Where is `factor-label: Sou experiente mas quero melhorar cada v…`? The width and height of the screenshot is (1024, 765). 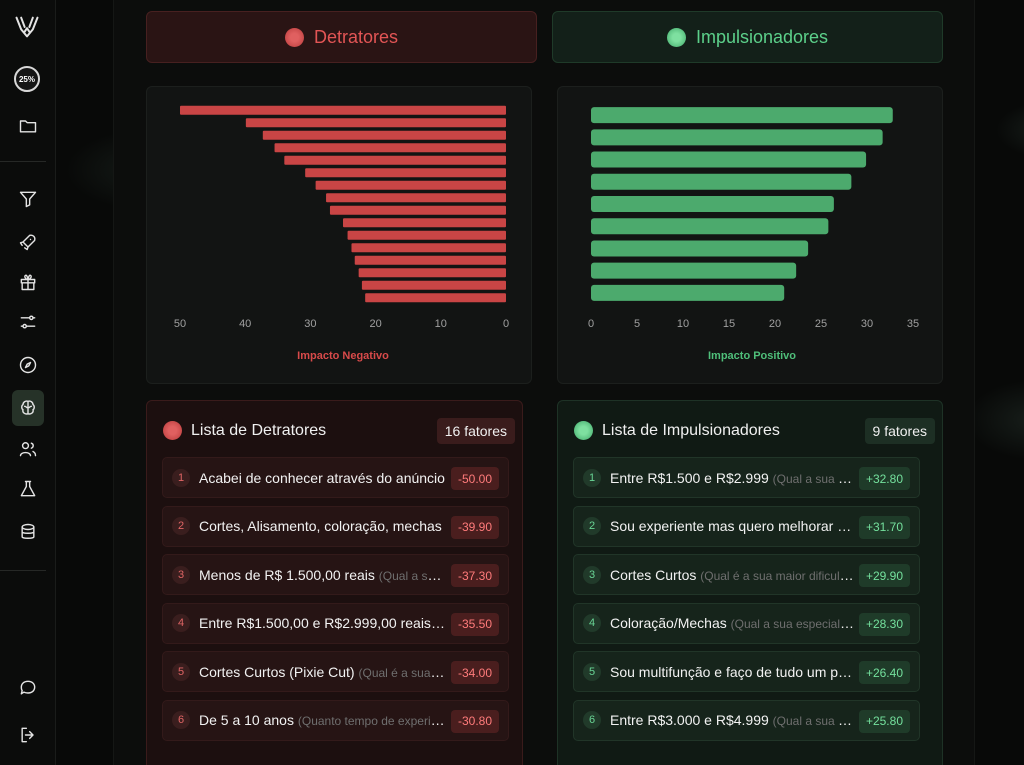 factor-label: Sou experiente mas quero melhorar cada v… is located at coordinates (733, 526).